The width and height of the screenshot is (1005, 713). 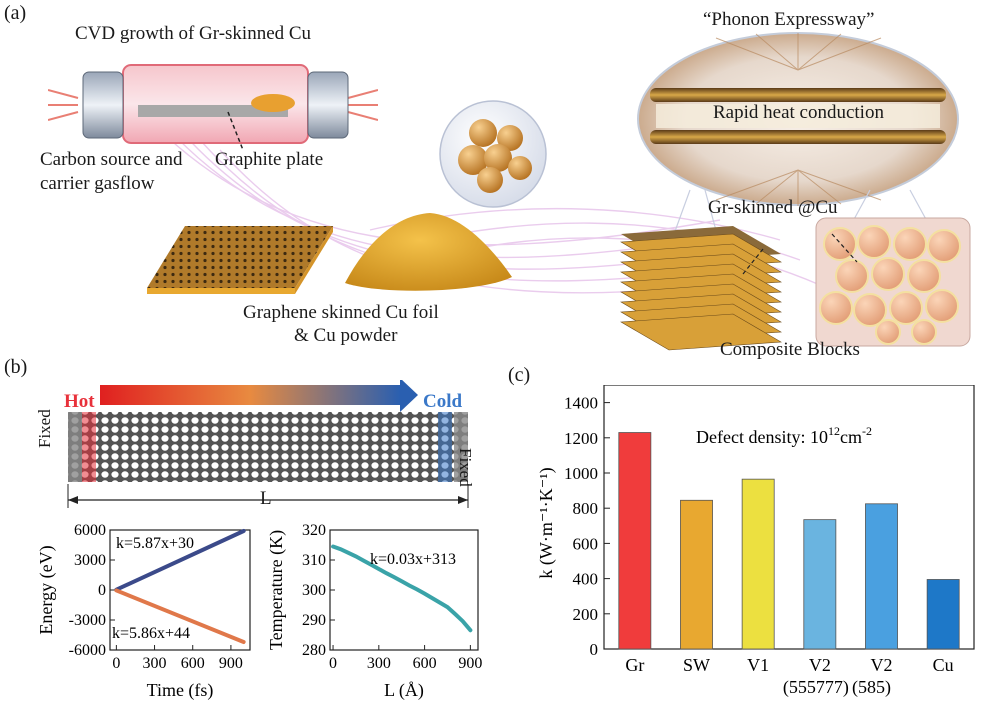 What do you see at coordinates (519, 375) in the screenshot?
I see `panel-c-letter: (c)` at bounding box center [519, 375].